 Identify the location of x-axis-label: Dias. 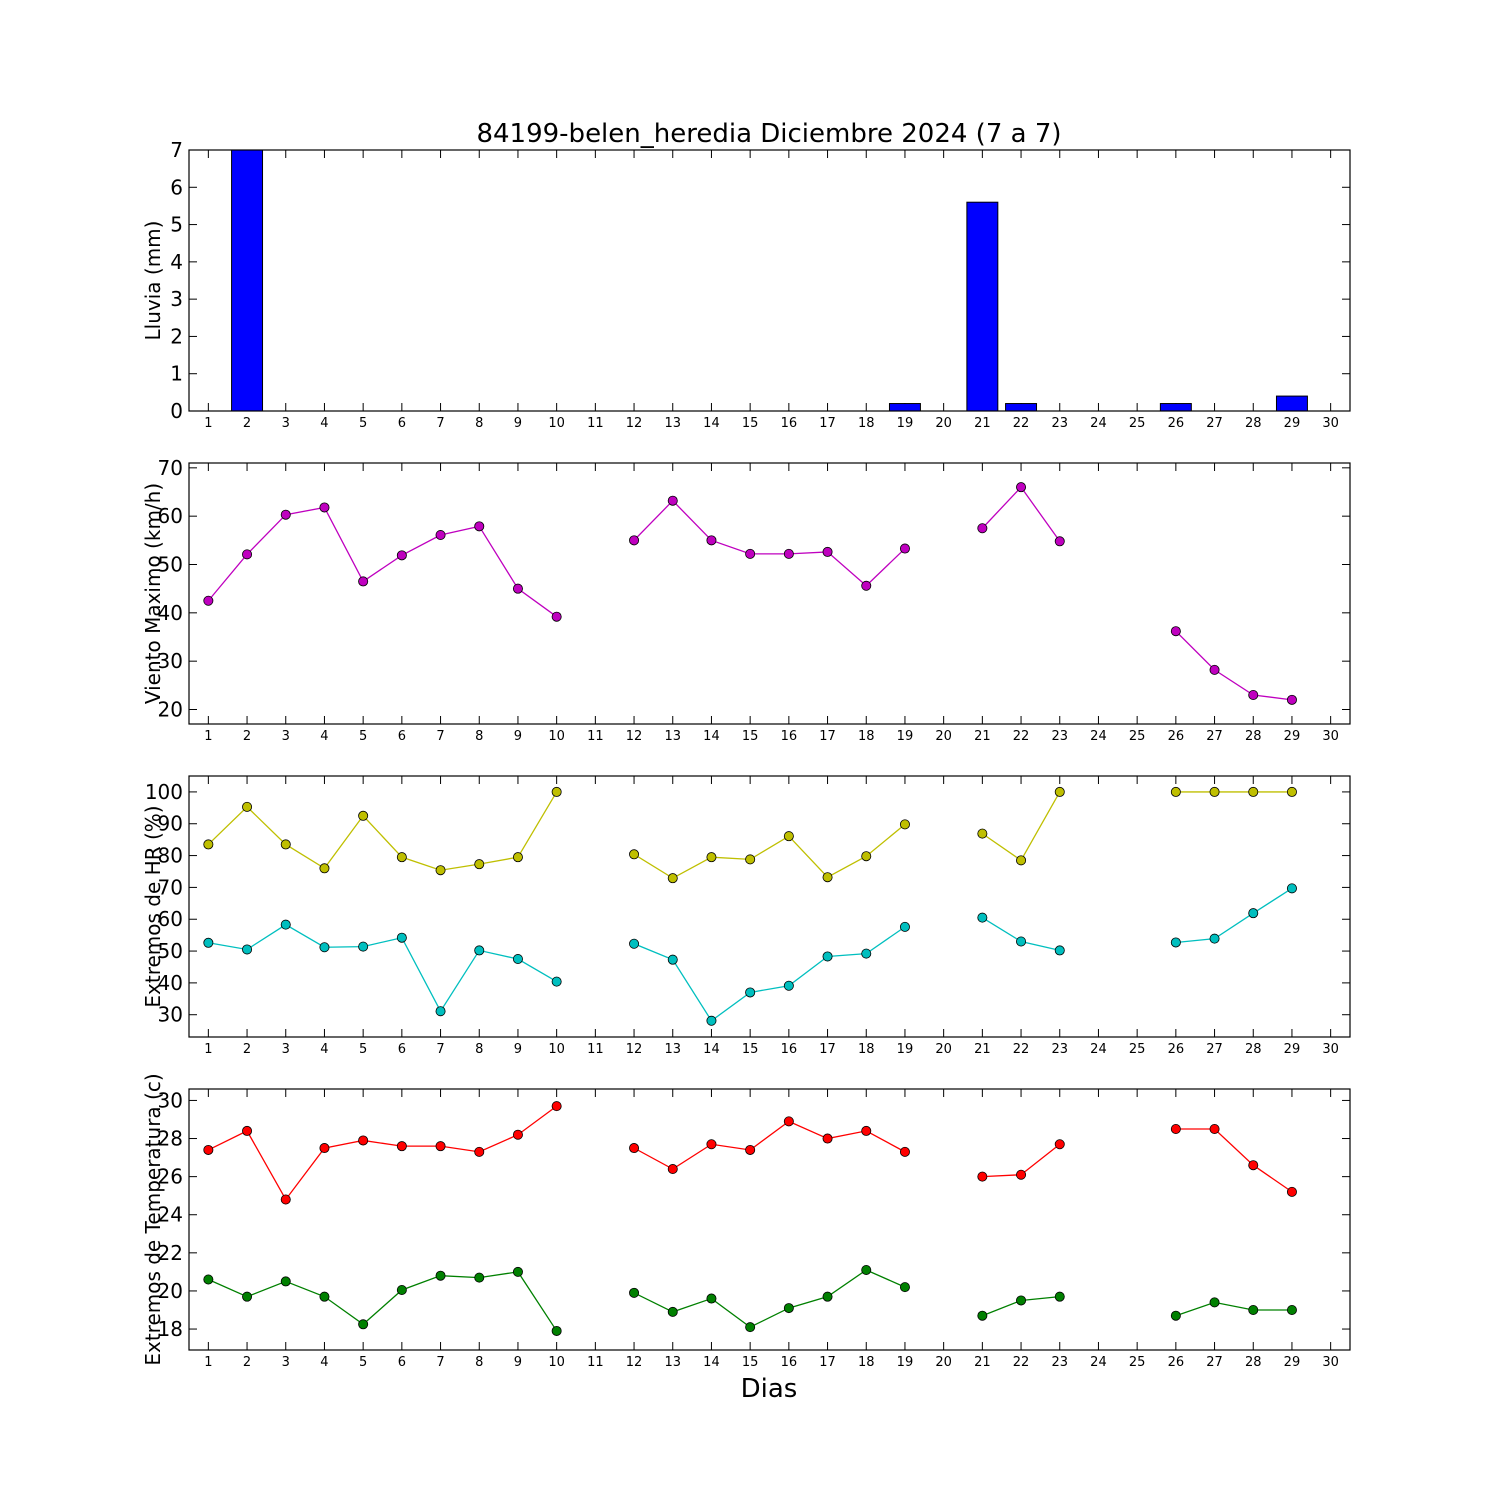
(769, 1389).